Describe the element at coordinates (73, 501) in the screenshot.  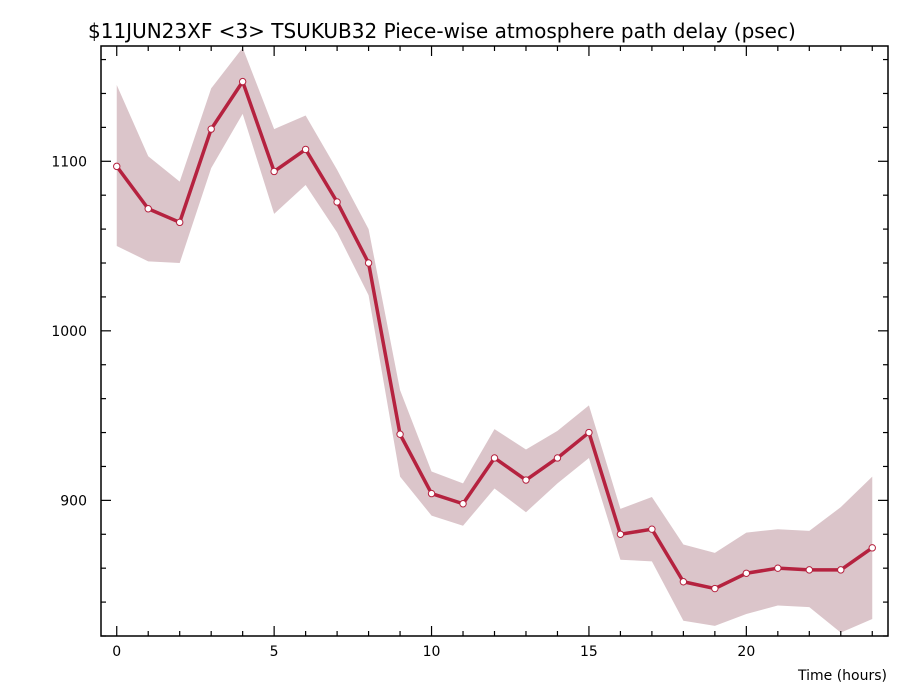
I see `y-tick-label: 900` at that location.